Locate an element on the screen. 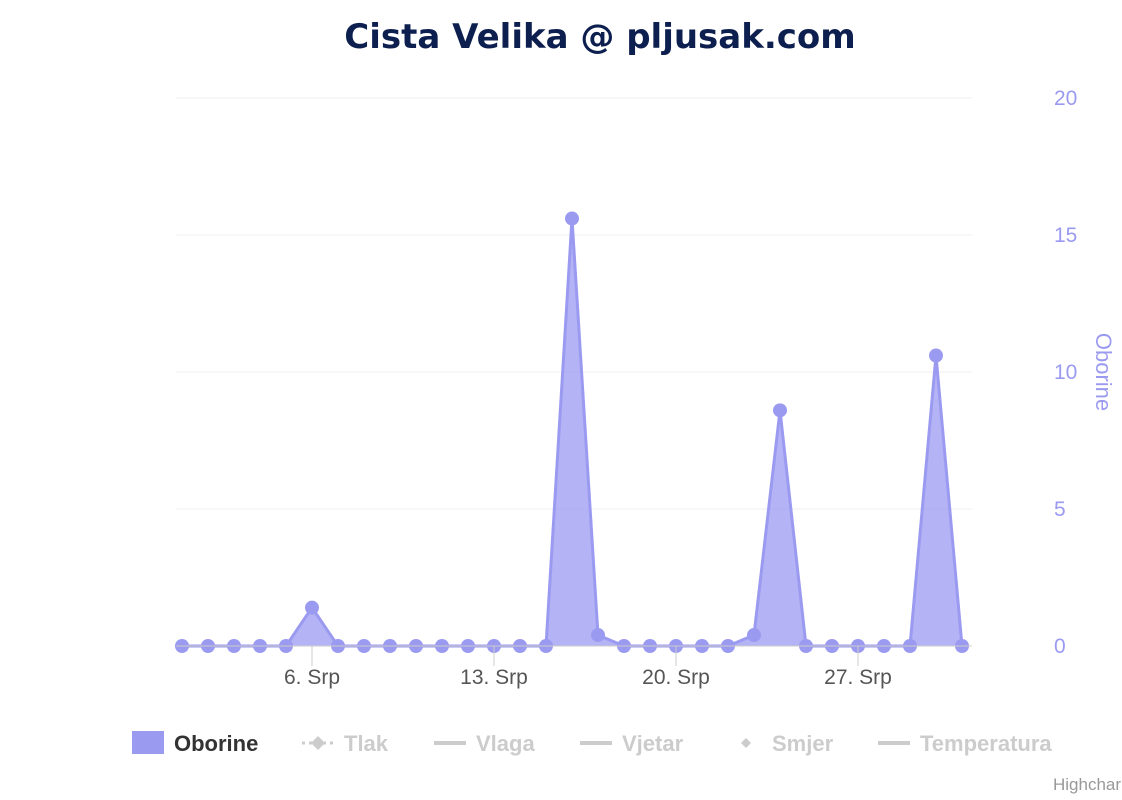 Image resolution: width=1122 pixels, height=800 pixels. credits-link: Highchar is located at coordinates (1087, 784).